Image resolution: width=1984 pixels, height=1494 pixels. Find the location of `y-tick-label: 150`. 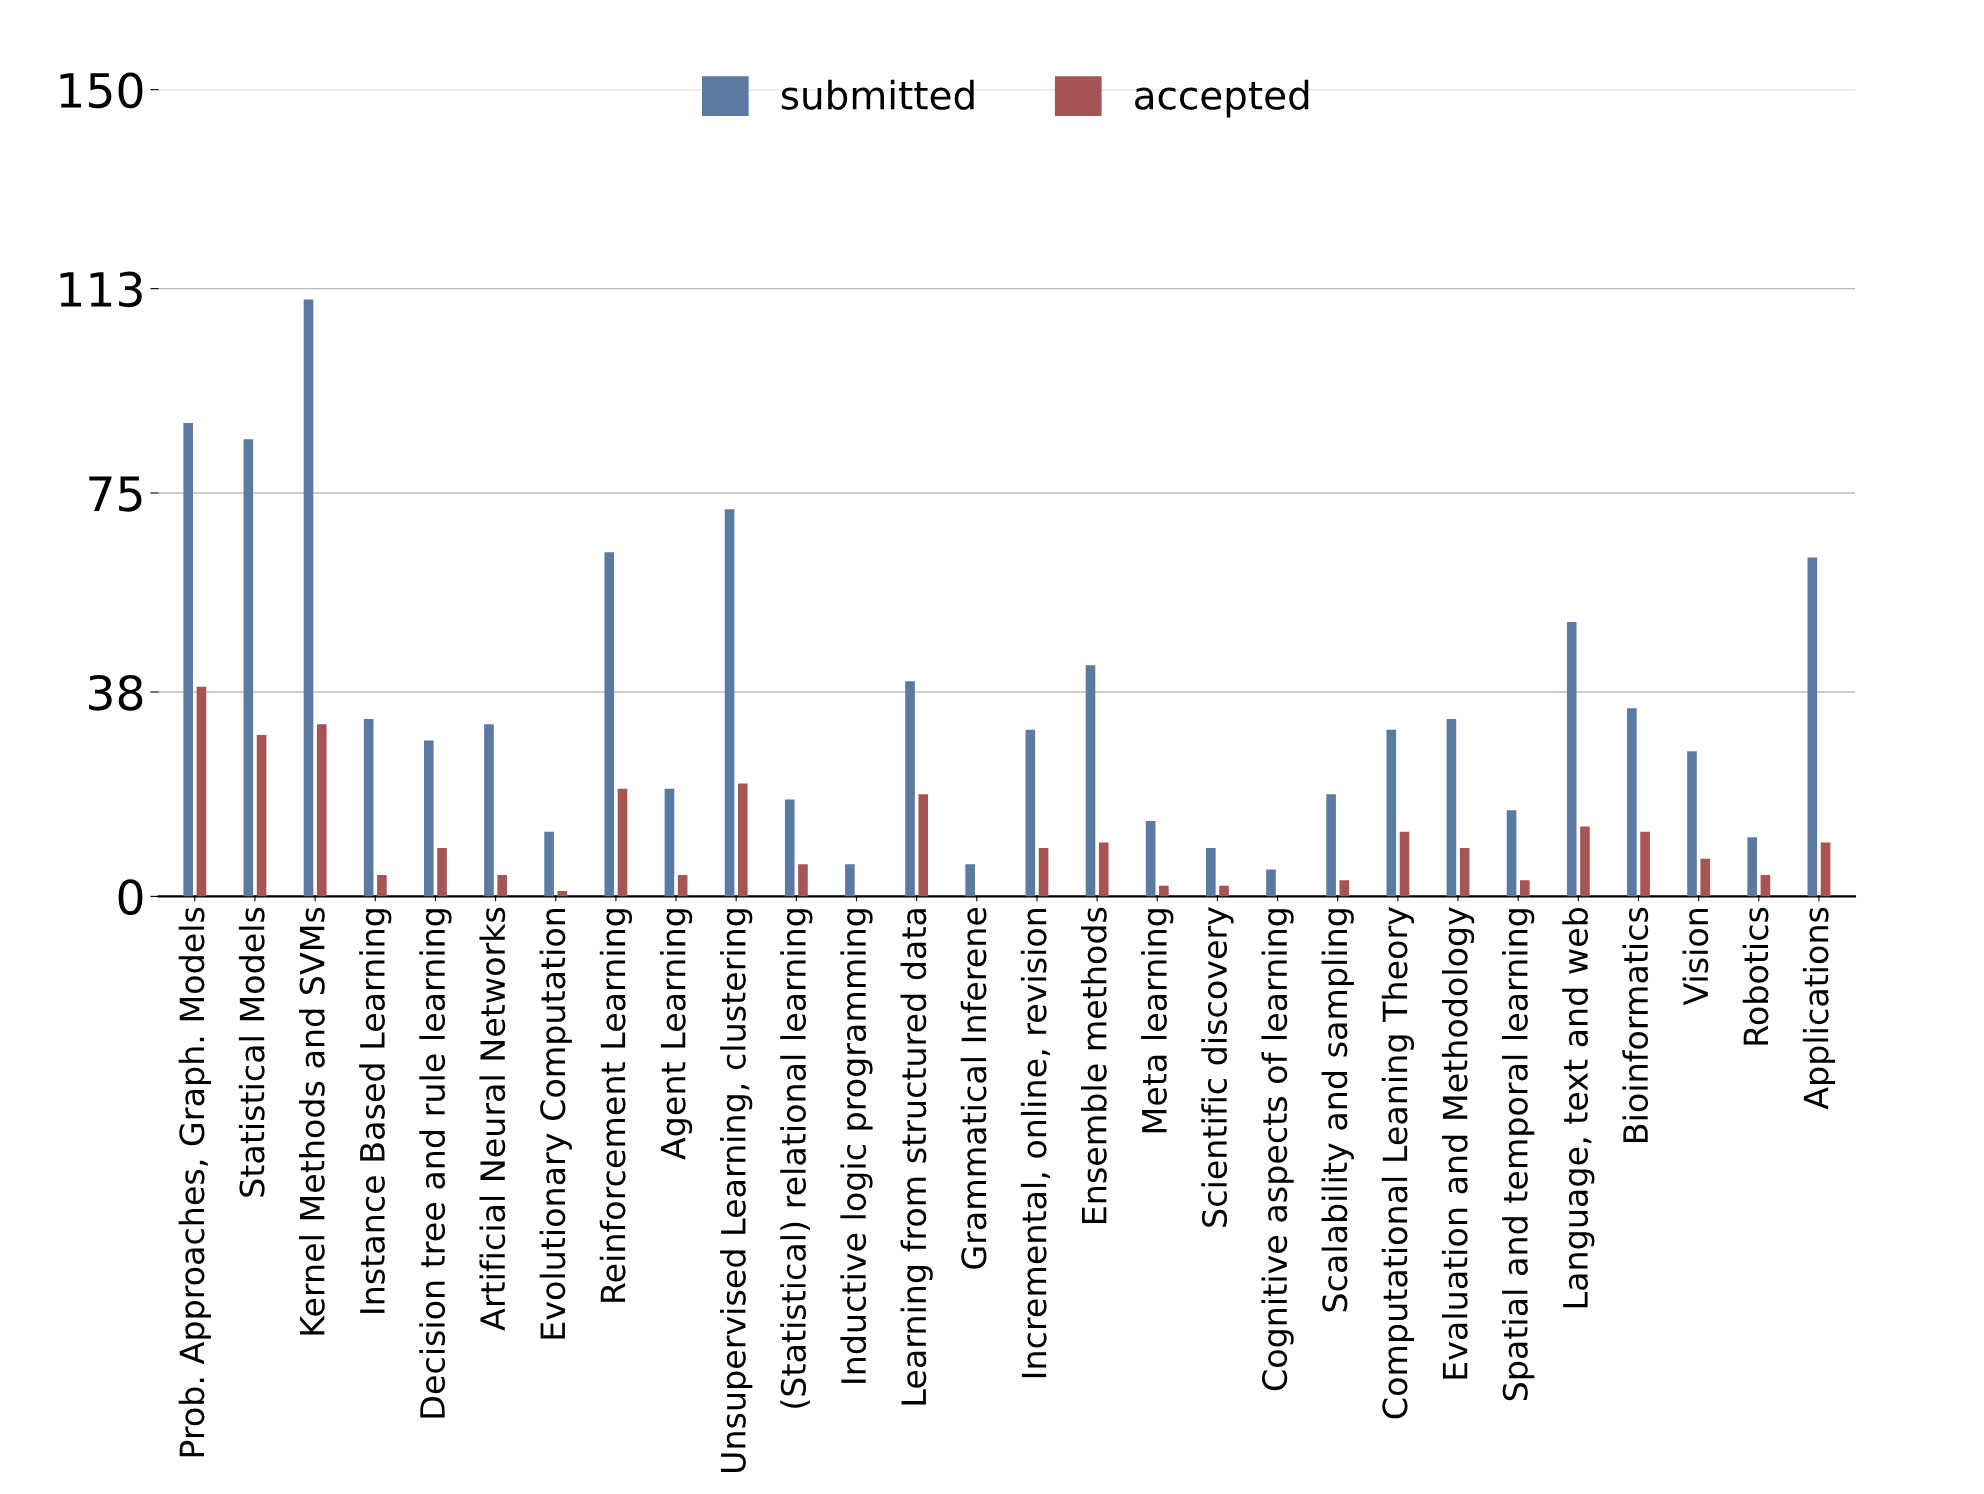

y-tick-label: 150 is located at coordinates (101, 90).